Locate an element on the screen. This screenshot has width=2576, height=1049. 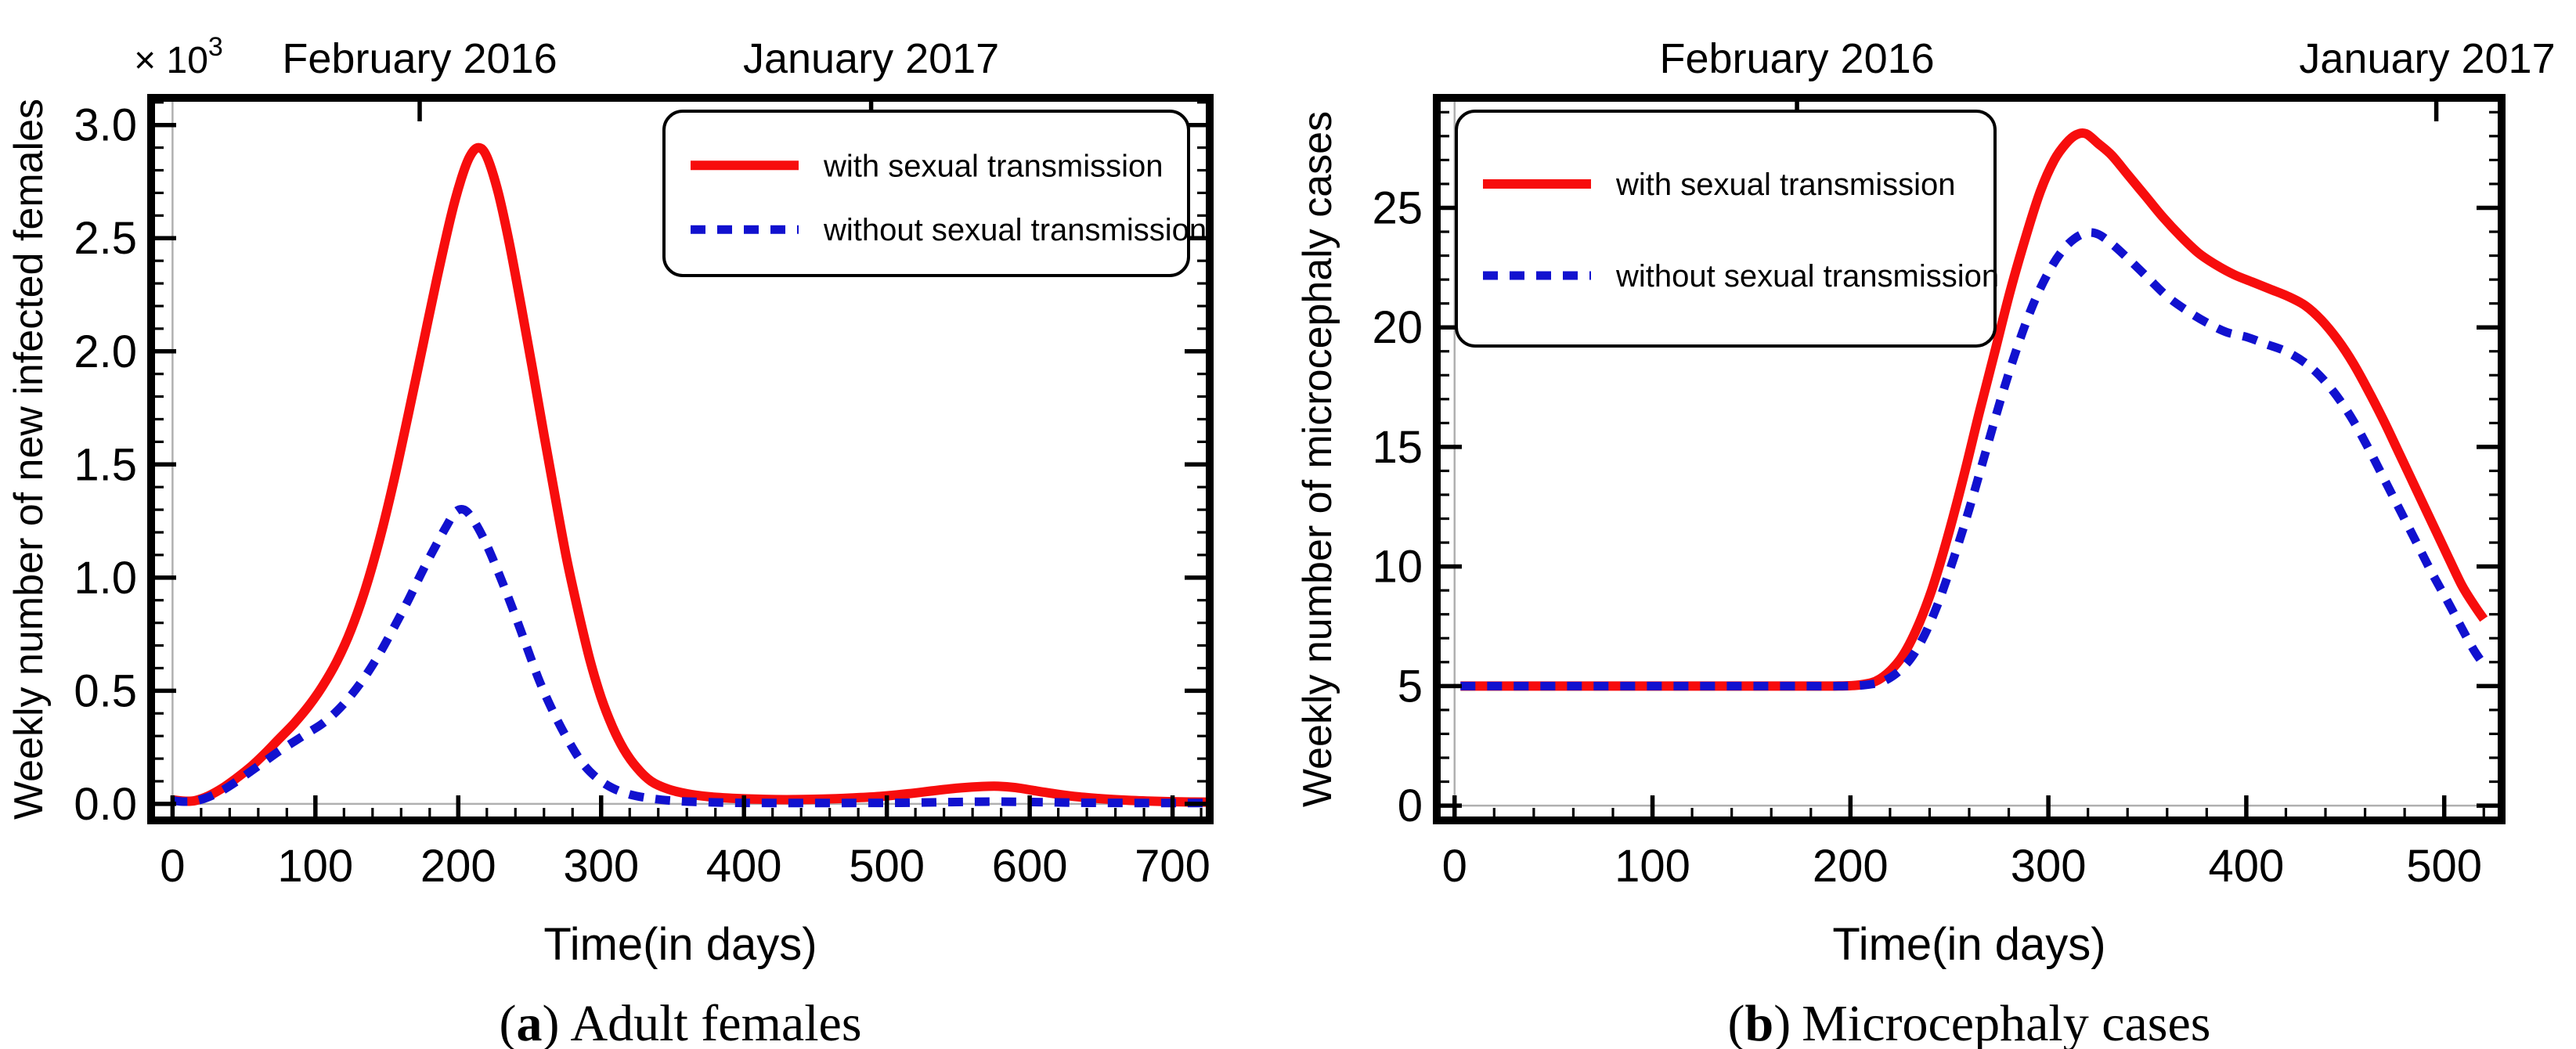
panel-a-date-annotation: February 2016 is located at coordinates (419, 58).